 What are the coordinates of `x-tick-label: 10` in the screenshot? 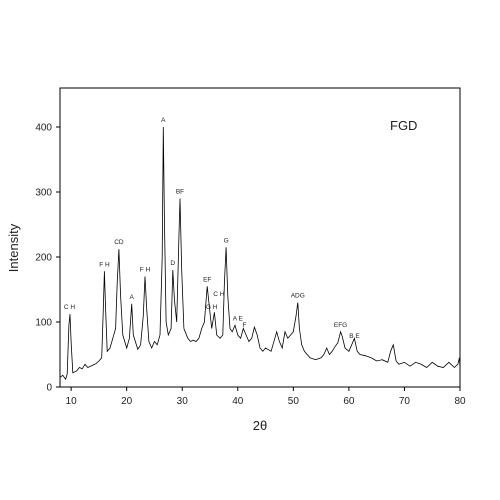 It's located at (72, 401).